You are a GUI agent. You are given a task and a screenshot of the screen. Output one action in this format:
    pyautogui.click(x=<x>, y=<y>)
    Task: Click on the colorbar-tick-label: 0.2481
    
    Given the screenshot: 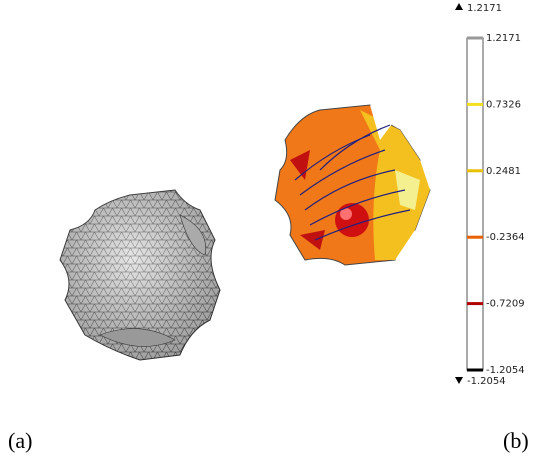 What is the action you would take?
    pyautogui.click(x=503, y=171)
    